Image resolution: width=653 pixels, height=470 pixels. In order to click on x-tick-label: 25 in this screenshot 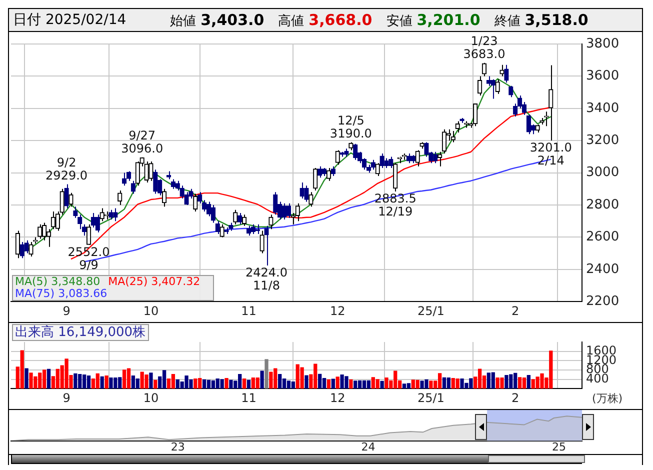, I will do `click(559, 447)`.